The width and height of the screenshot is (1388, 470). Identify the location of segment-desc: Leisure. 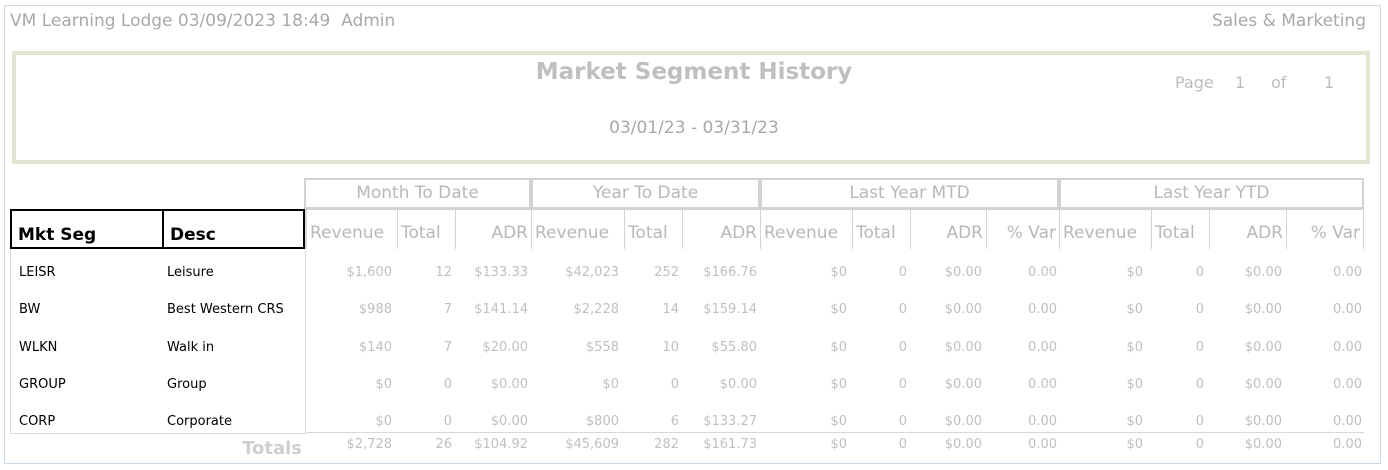
(190, 272).